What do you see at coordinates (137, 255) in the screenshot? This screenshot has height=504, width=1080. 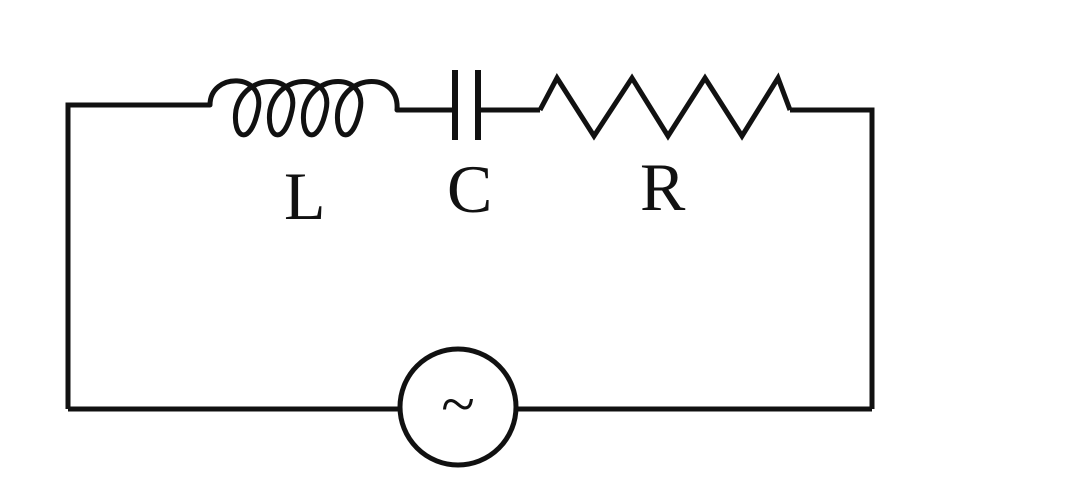 I see `wire-left-top` at bounding box center [137, 255].